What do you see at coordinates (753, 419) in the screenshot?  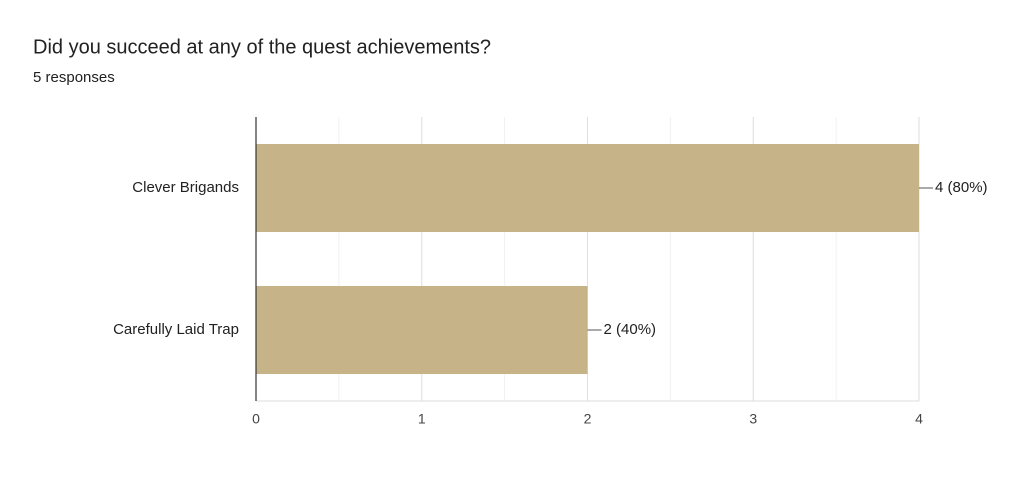 I see `x-tick-label: 3` at bounding box center [753, 419].